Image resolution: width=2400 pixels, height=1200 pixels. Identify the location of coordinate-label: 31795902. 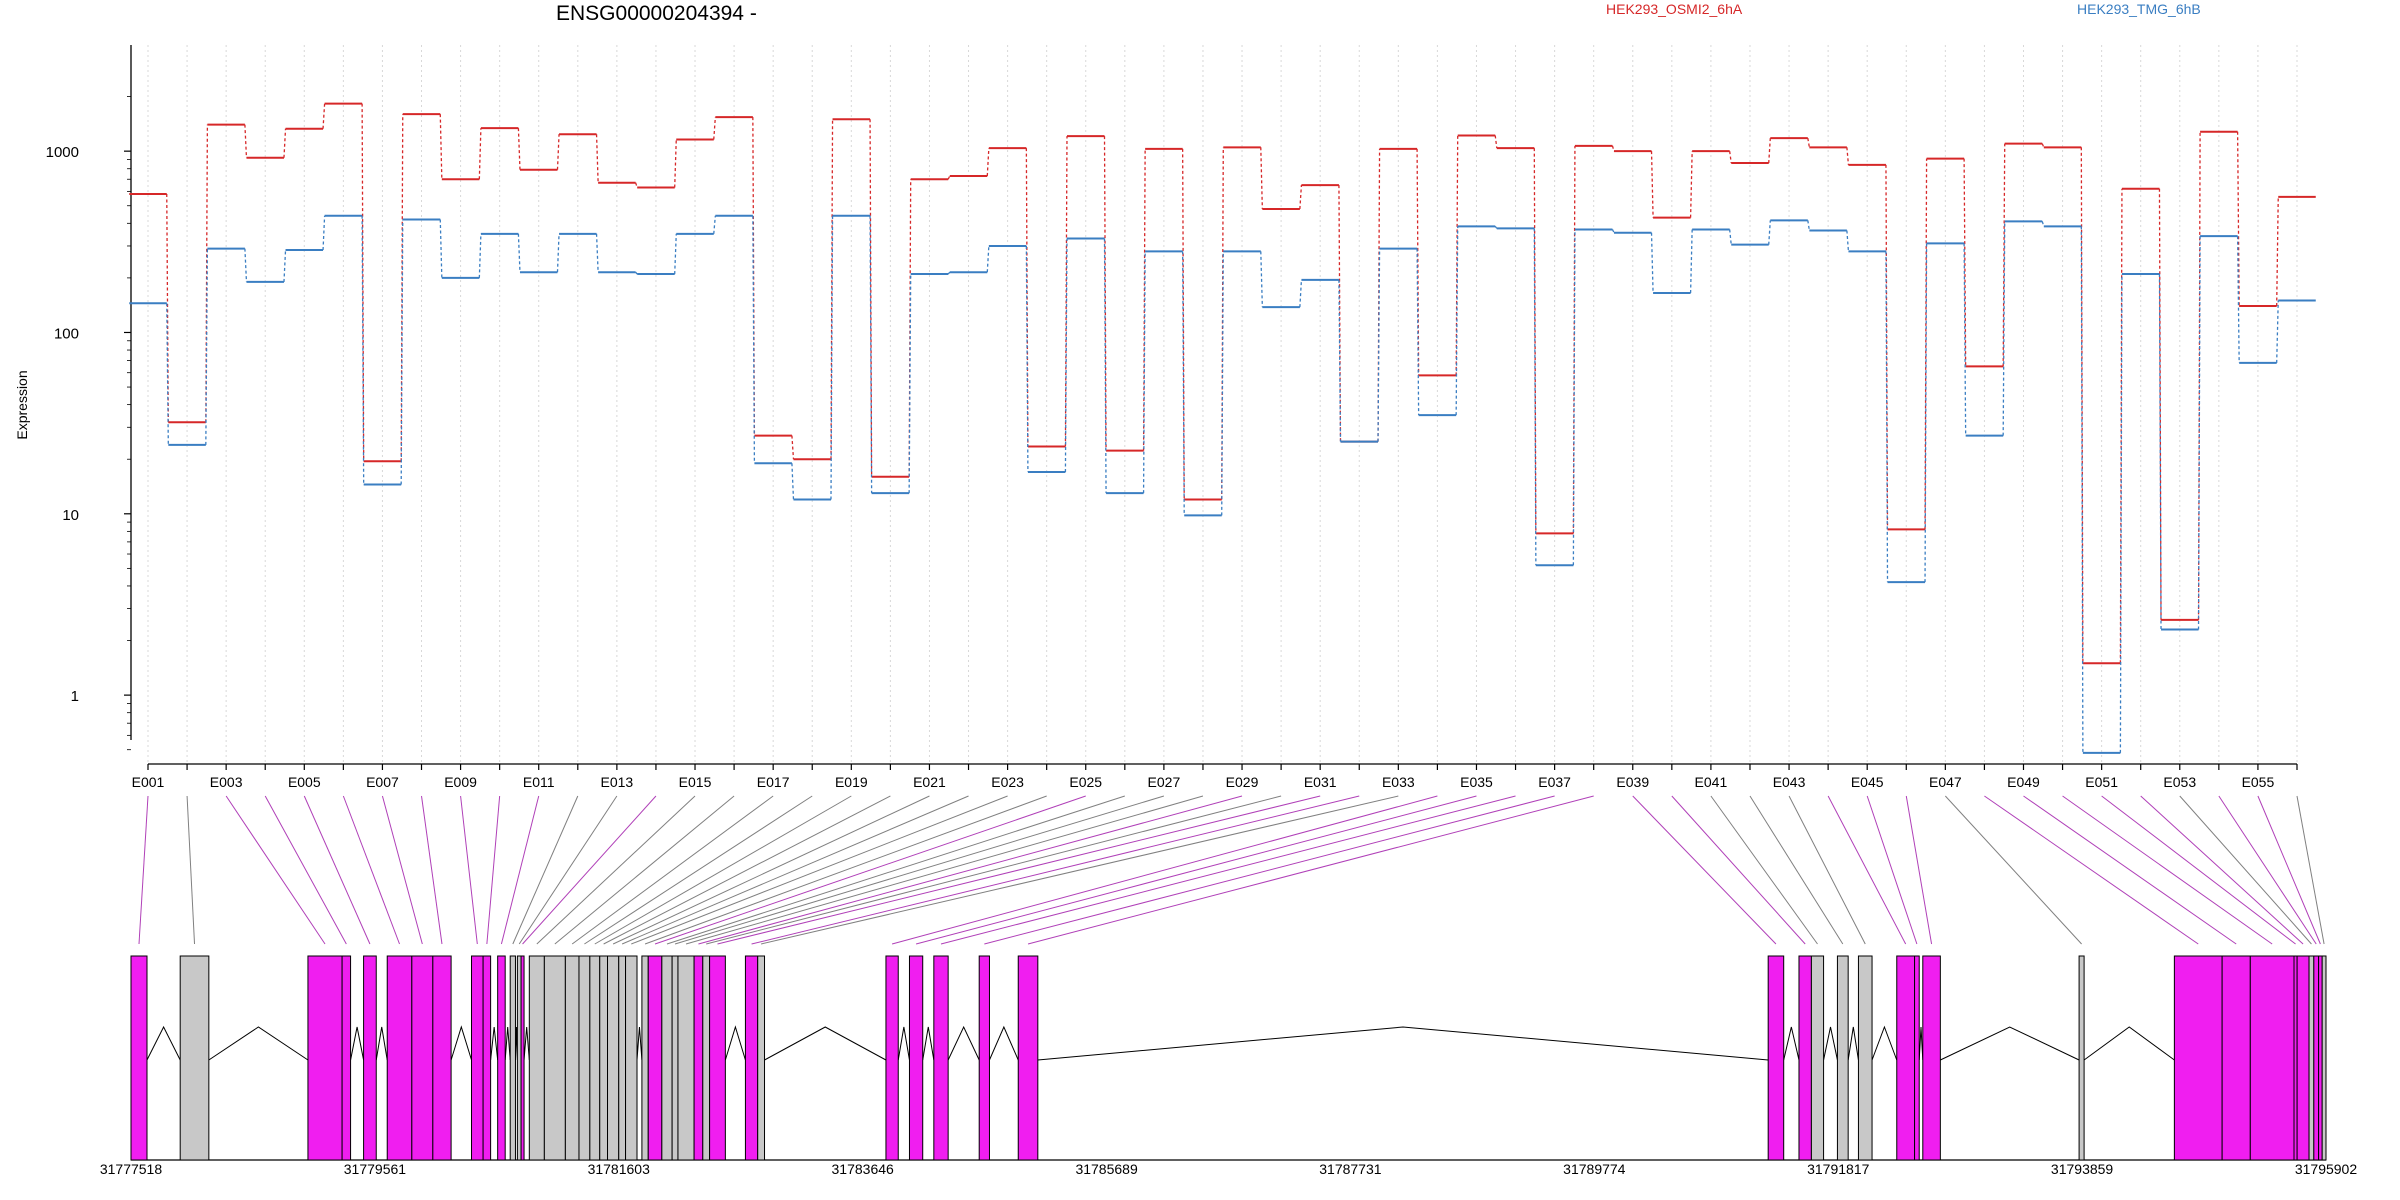
(2326, 1169).